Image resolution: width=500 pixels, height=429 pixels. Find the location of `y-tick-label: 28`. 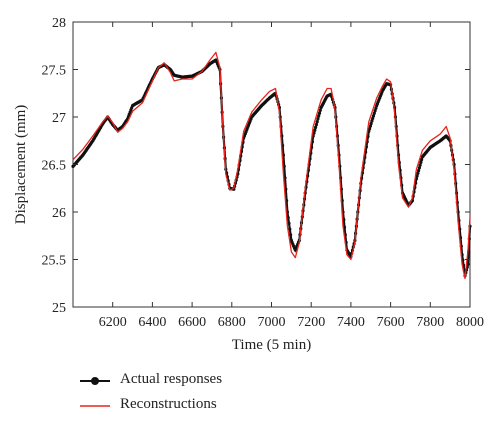

y-tick-label: 28 is located at coordinates (59, 23).